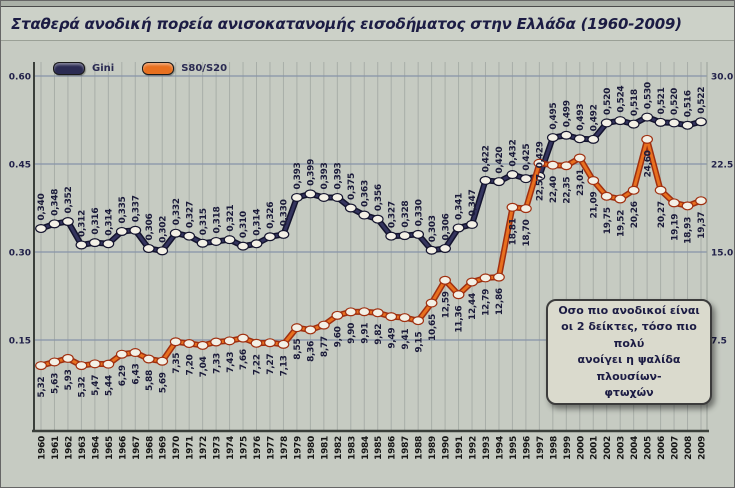  What do you see at coordinates (446, 226) in the screenshot?
I see `svg-text: 0,306` at bounding box center [446, 226].